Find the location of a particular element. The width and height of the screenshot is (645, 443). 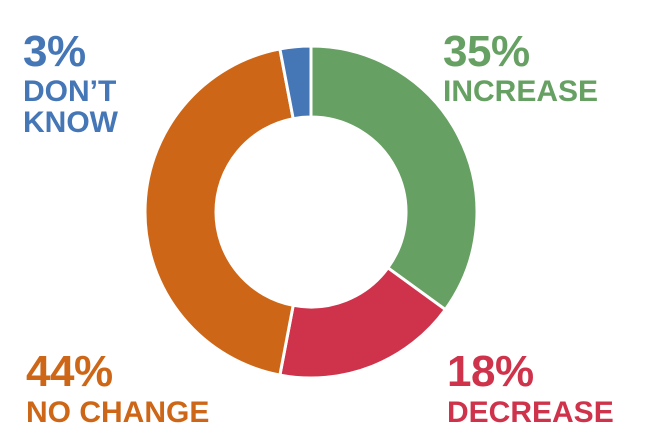

increase-label: INCREASE is located at coordinates (521, 91).